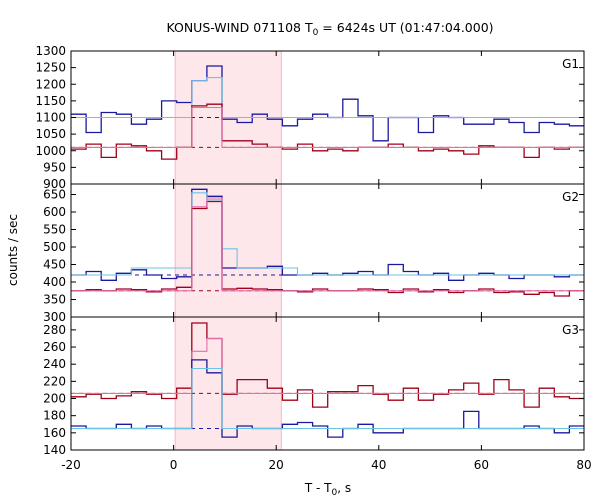 Image resolution: width=600 pixels, height=500 pixels. Describe the element at coordinates (54, 317) in the screenshot. I see `y-tick-label: 300` at that location.